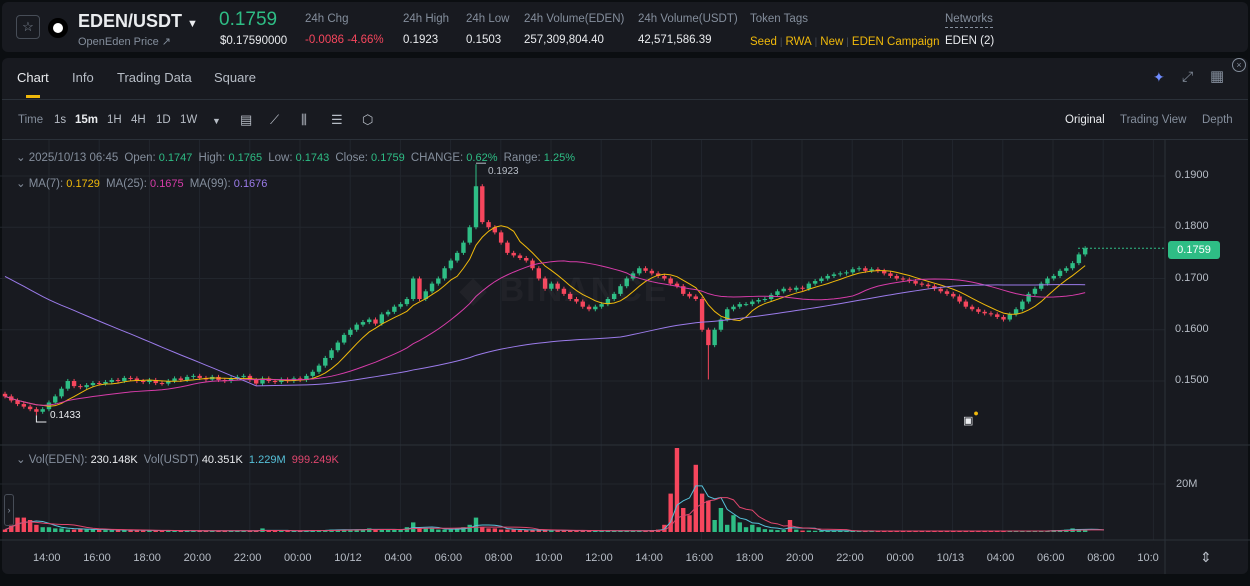 Image resolution: width=1250 pixels, height=586 pixels. What do you see at coordinates (1188, 76) in the screenshot?
I see `expand-icon: ⤢` at bounding box center [1188, 76].